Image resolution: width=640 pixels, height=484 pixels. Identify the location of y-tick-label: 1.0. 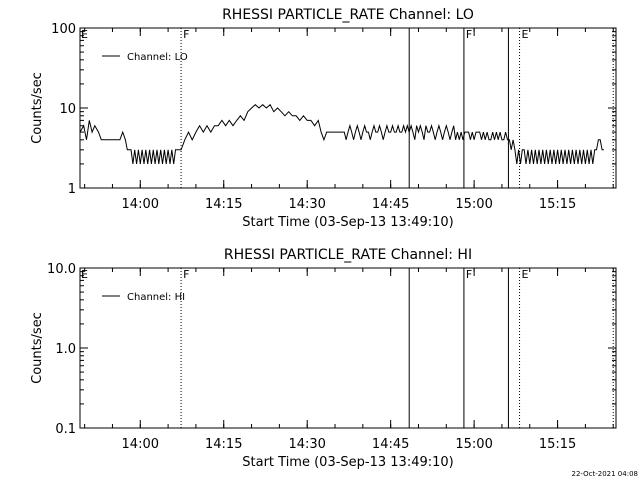
(65, 349).